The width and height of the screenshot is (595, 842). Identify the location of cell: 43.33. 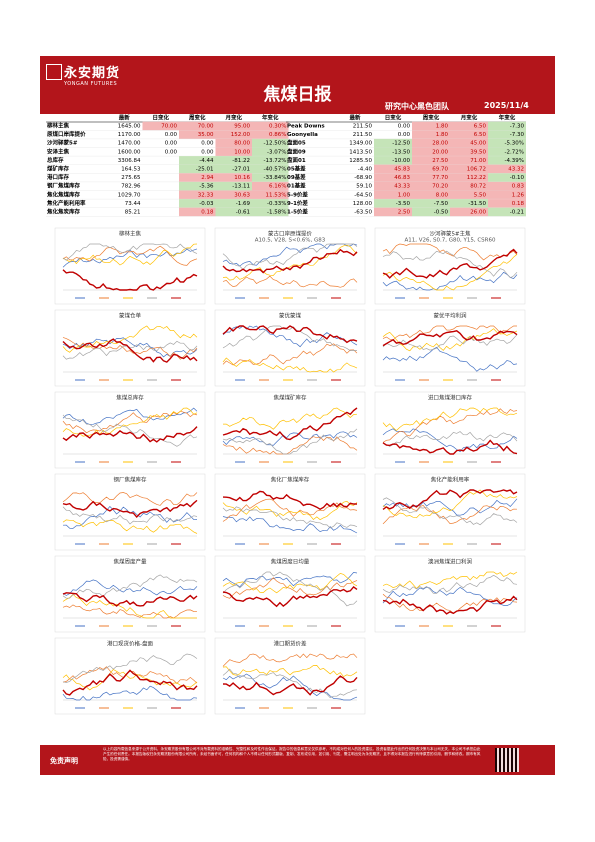
(402, 187).